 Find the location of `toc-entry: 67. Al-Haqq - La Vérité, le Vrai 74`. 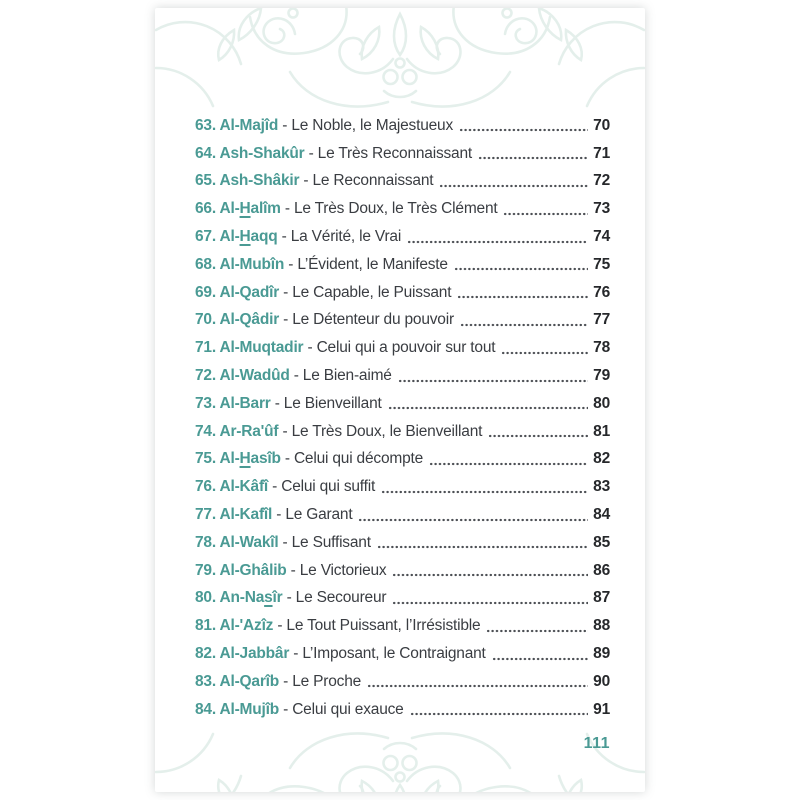

toc-entry: 67. Al-Haqq - La Vérité, le Vrai 74 is located at coordinates (402, 237).